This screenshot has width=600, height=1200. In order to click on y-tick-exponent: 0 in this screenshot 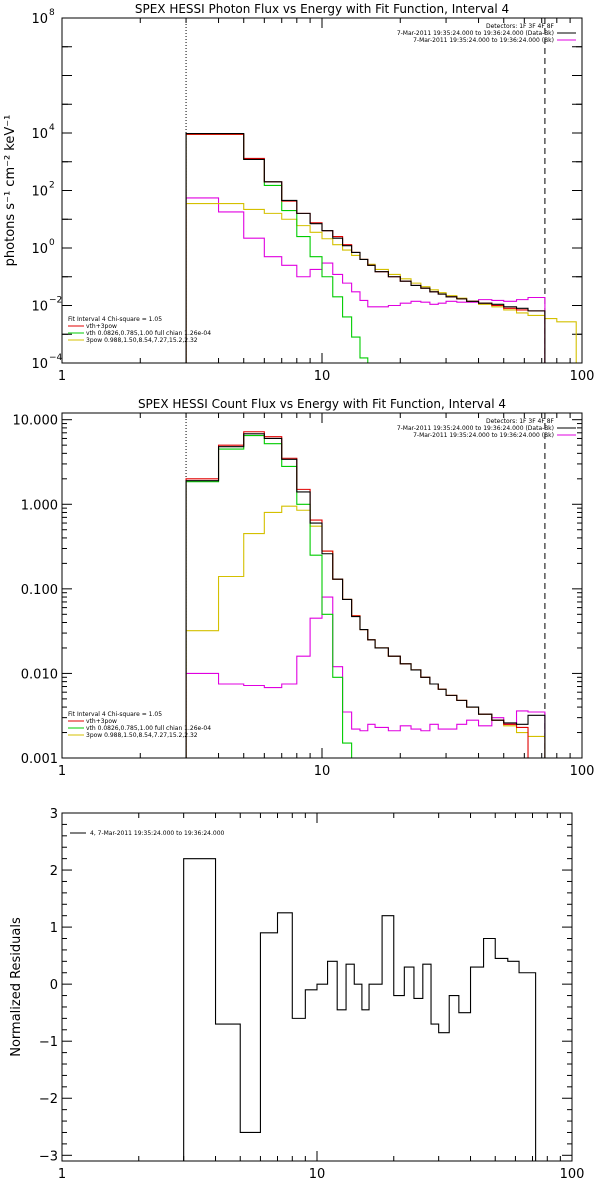, I will do `click(52, 243)`.